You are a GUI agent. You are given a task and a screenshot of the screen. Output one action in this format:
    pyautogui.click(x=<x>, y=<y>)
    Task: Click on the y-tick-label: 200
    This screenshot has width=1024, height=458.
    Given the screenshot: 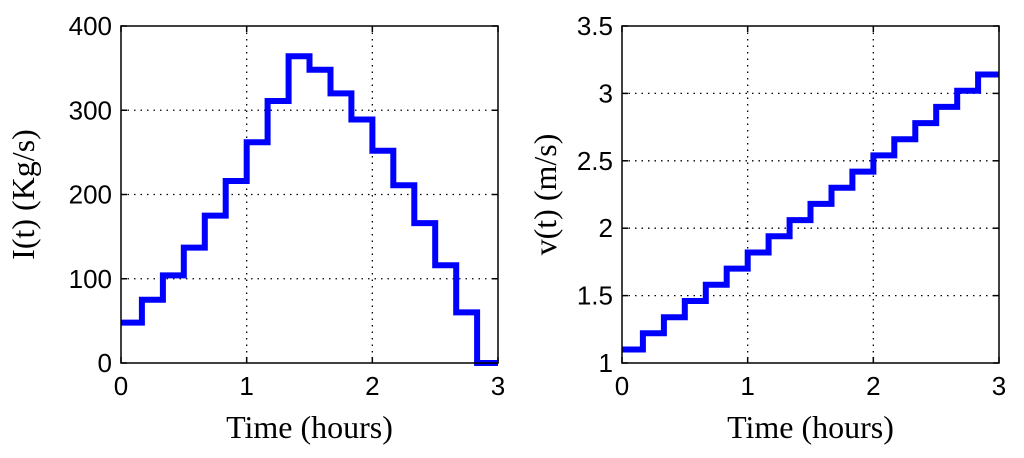 What is the action you would take?
    pyautogui.click(x=90, y=195)
    